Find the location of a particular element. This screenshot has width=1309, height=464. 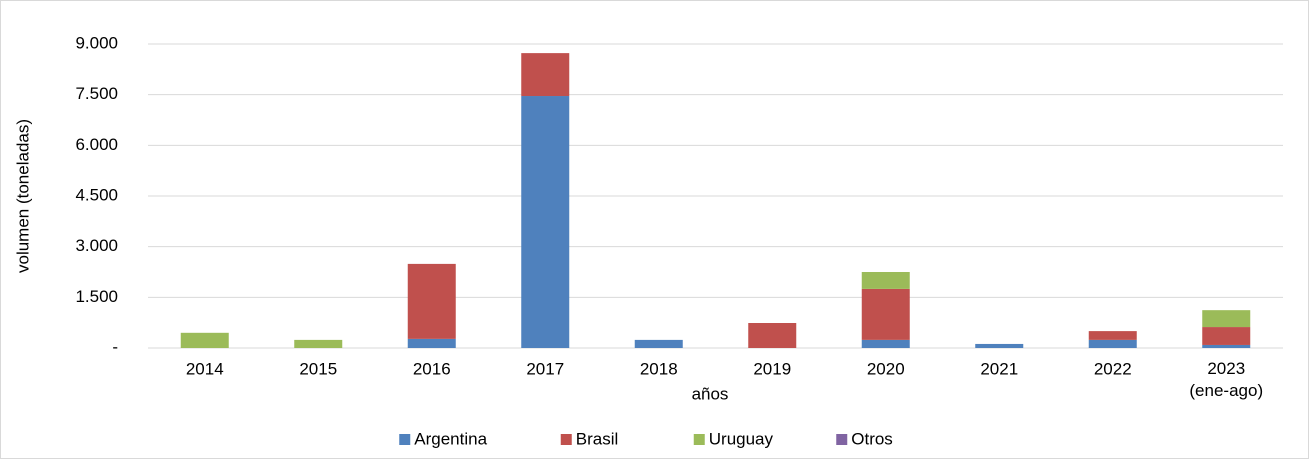

legend-label: Argentina is located at coordinates (450, 438).